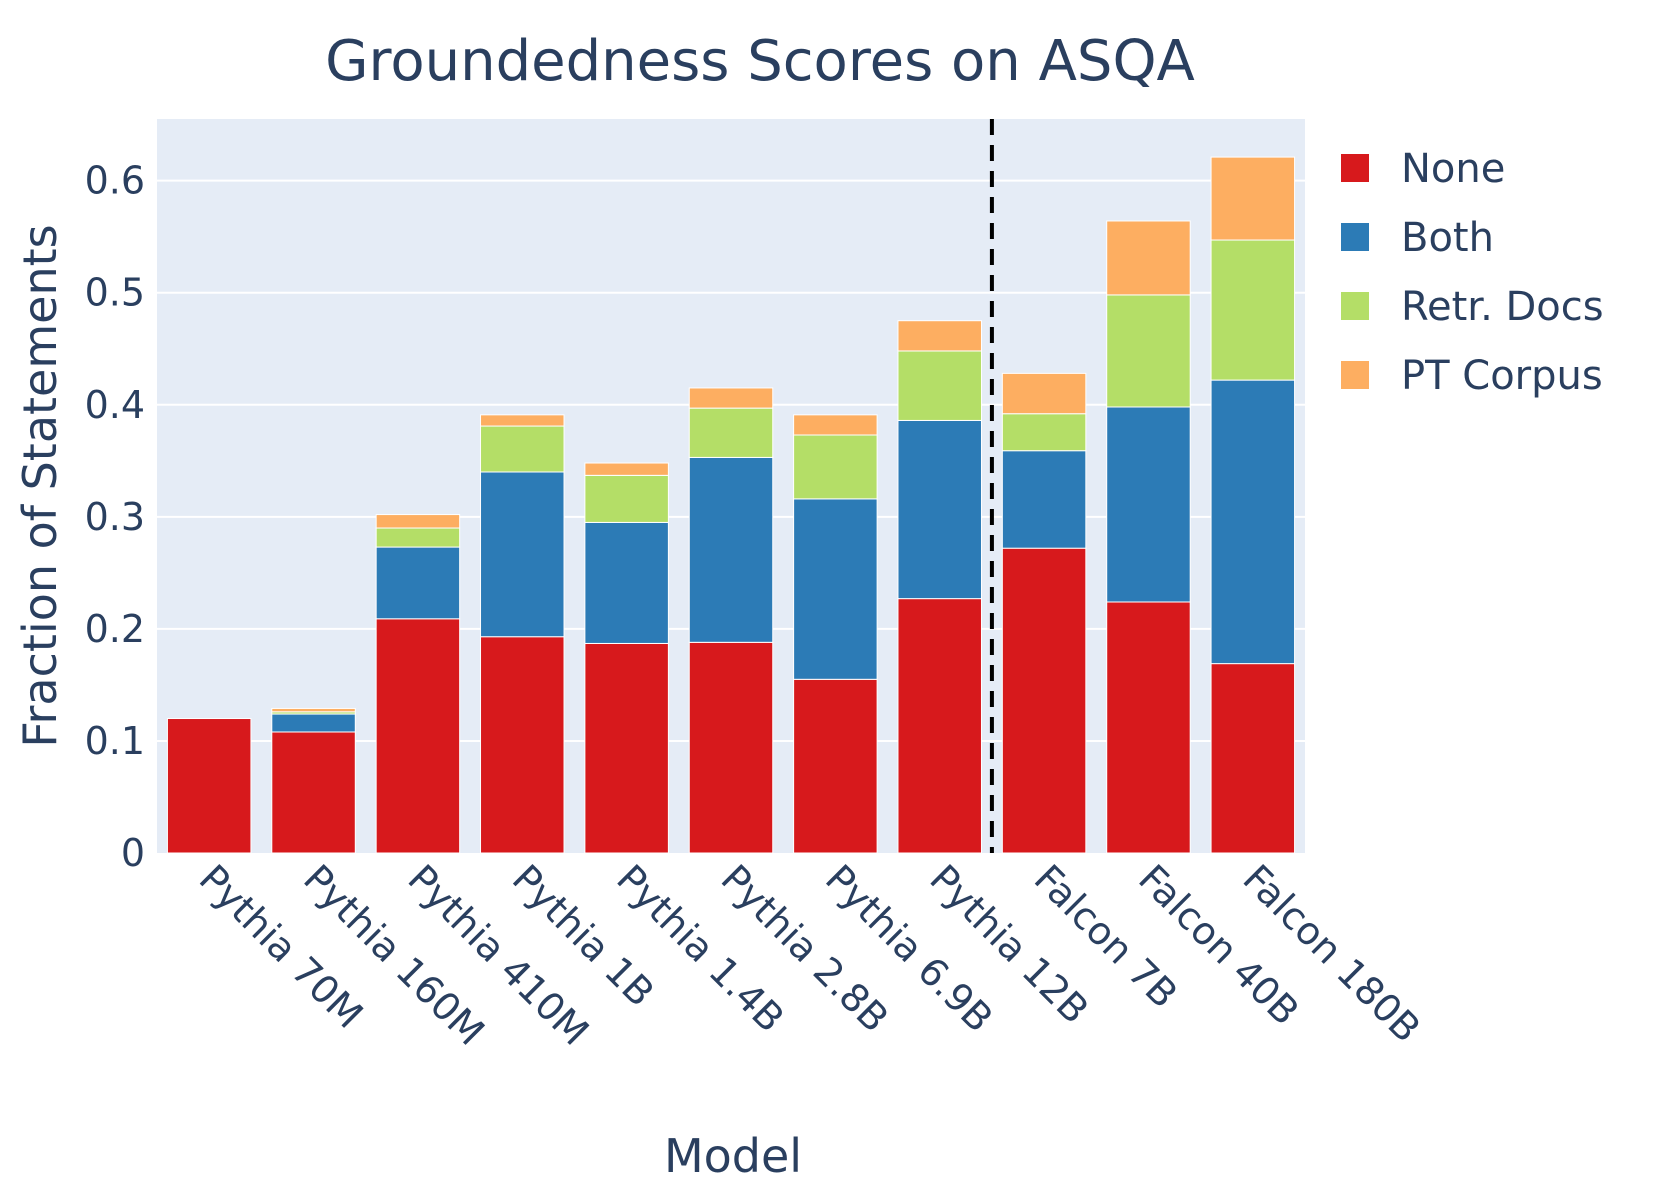  I want to click on legend-label: None, so click(1453, 169).